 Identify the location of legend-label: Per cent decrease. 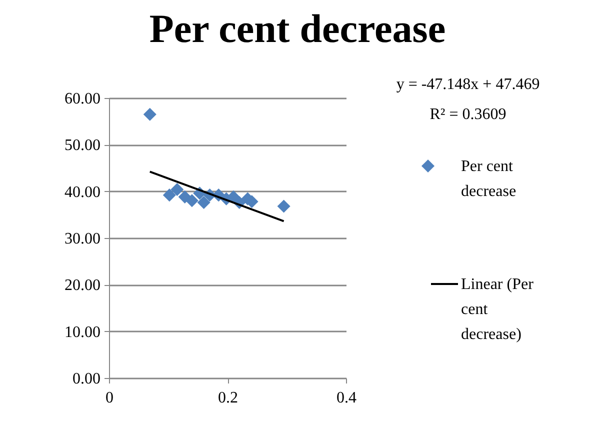
(488, 179).